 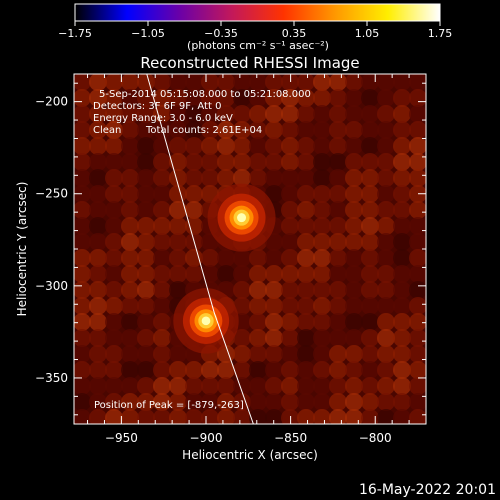 I want to click on colorbar-tick-label: 1.05, so click(x=367, y=33).